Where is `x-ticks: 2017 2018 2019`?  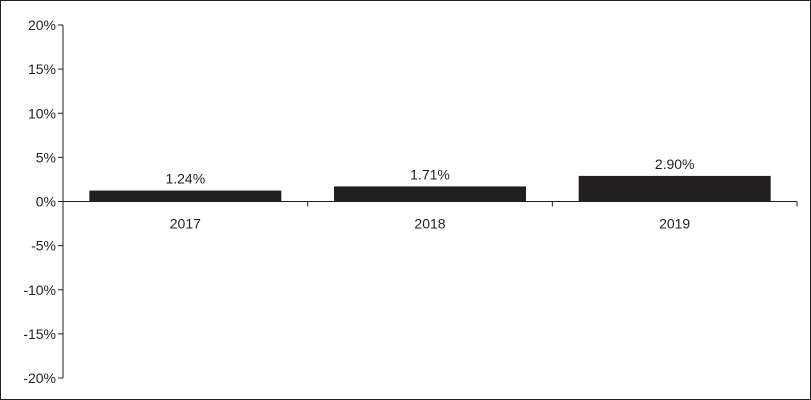
x-ticks: 2017 2018 2019 is located at coordinates (430, 216).